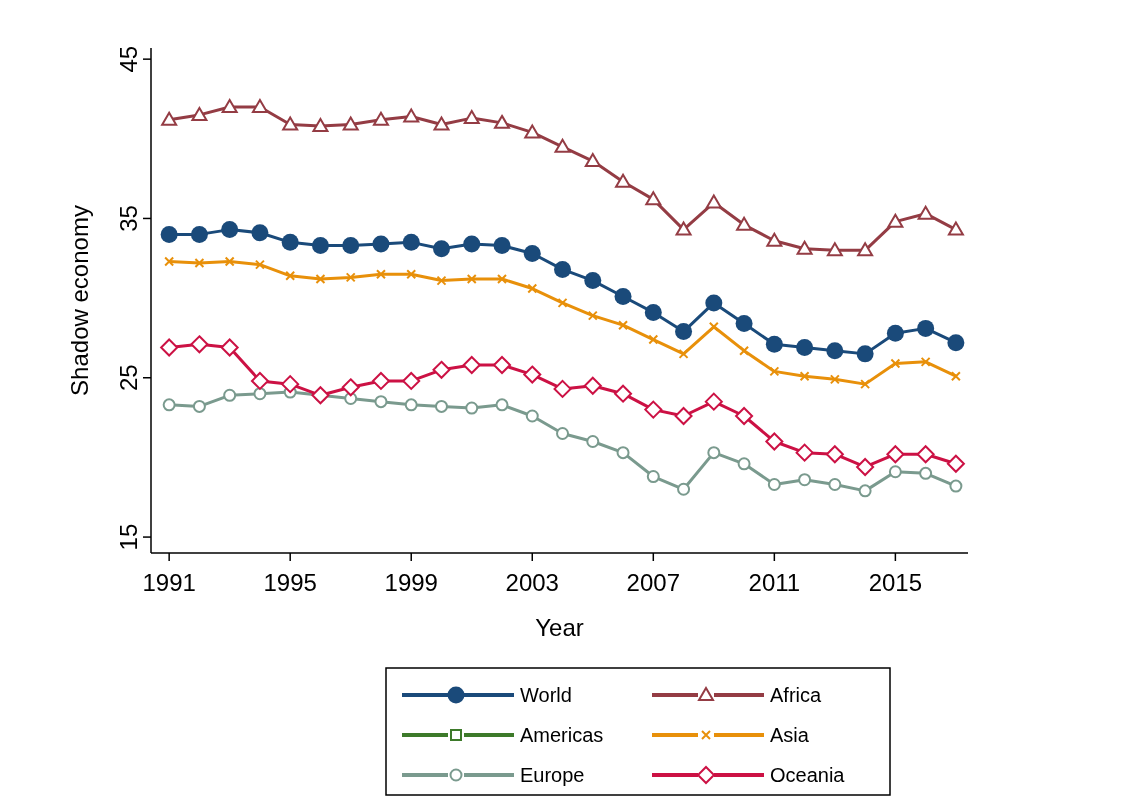 The width and height of the screenshot is (1145, 799). Describe the element at coordinates (128, 537) in the screenshot. I see `y-tick-label: 15` at that location.